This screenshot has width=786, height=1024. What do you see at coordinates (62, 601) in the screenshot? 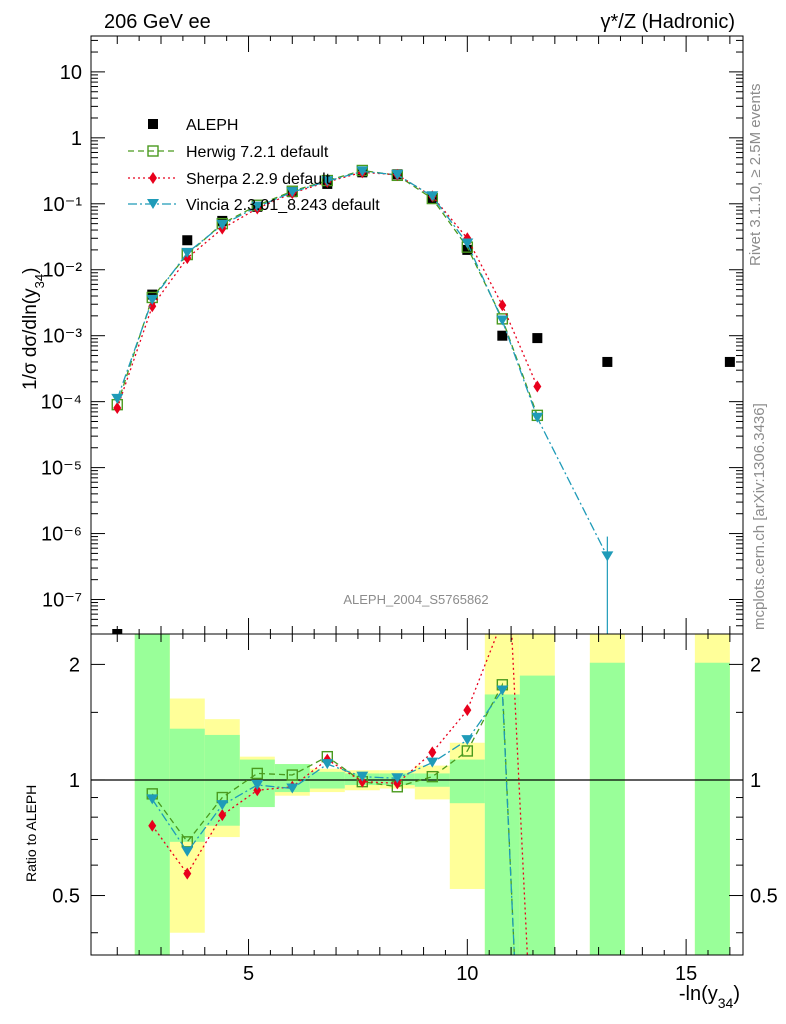
I see `main-ytick-label: 10⁻⁷` at bounding box center [62, 601].